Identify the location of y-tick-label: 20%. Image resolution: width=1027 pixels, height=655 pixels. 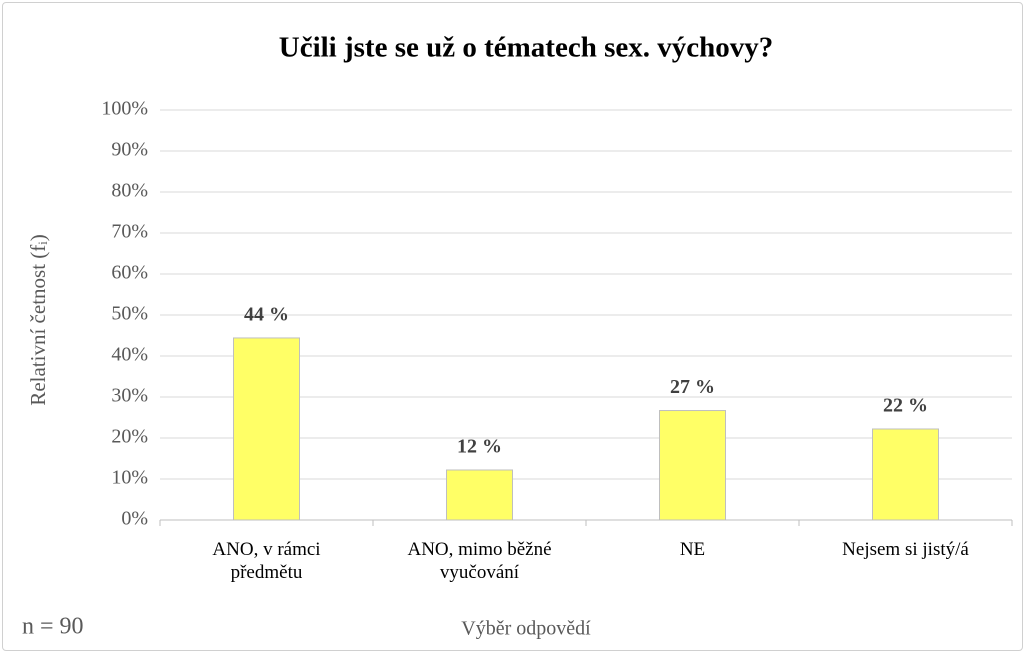
(129, 437).